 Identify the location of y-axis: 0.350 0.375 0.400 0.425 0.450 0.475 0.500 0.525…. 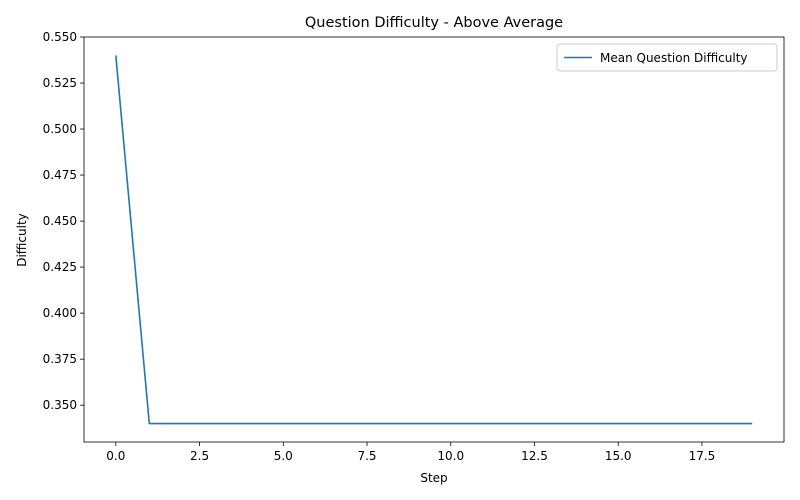
(63, 221).